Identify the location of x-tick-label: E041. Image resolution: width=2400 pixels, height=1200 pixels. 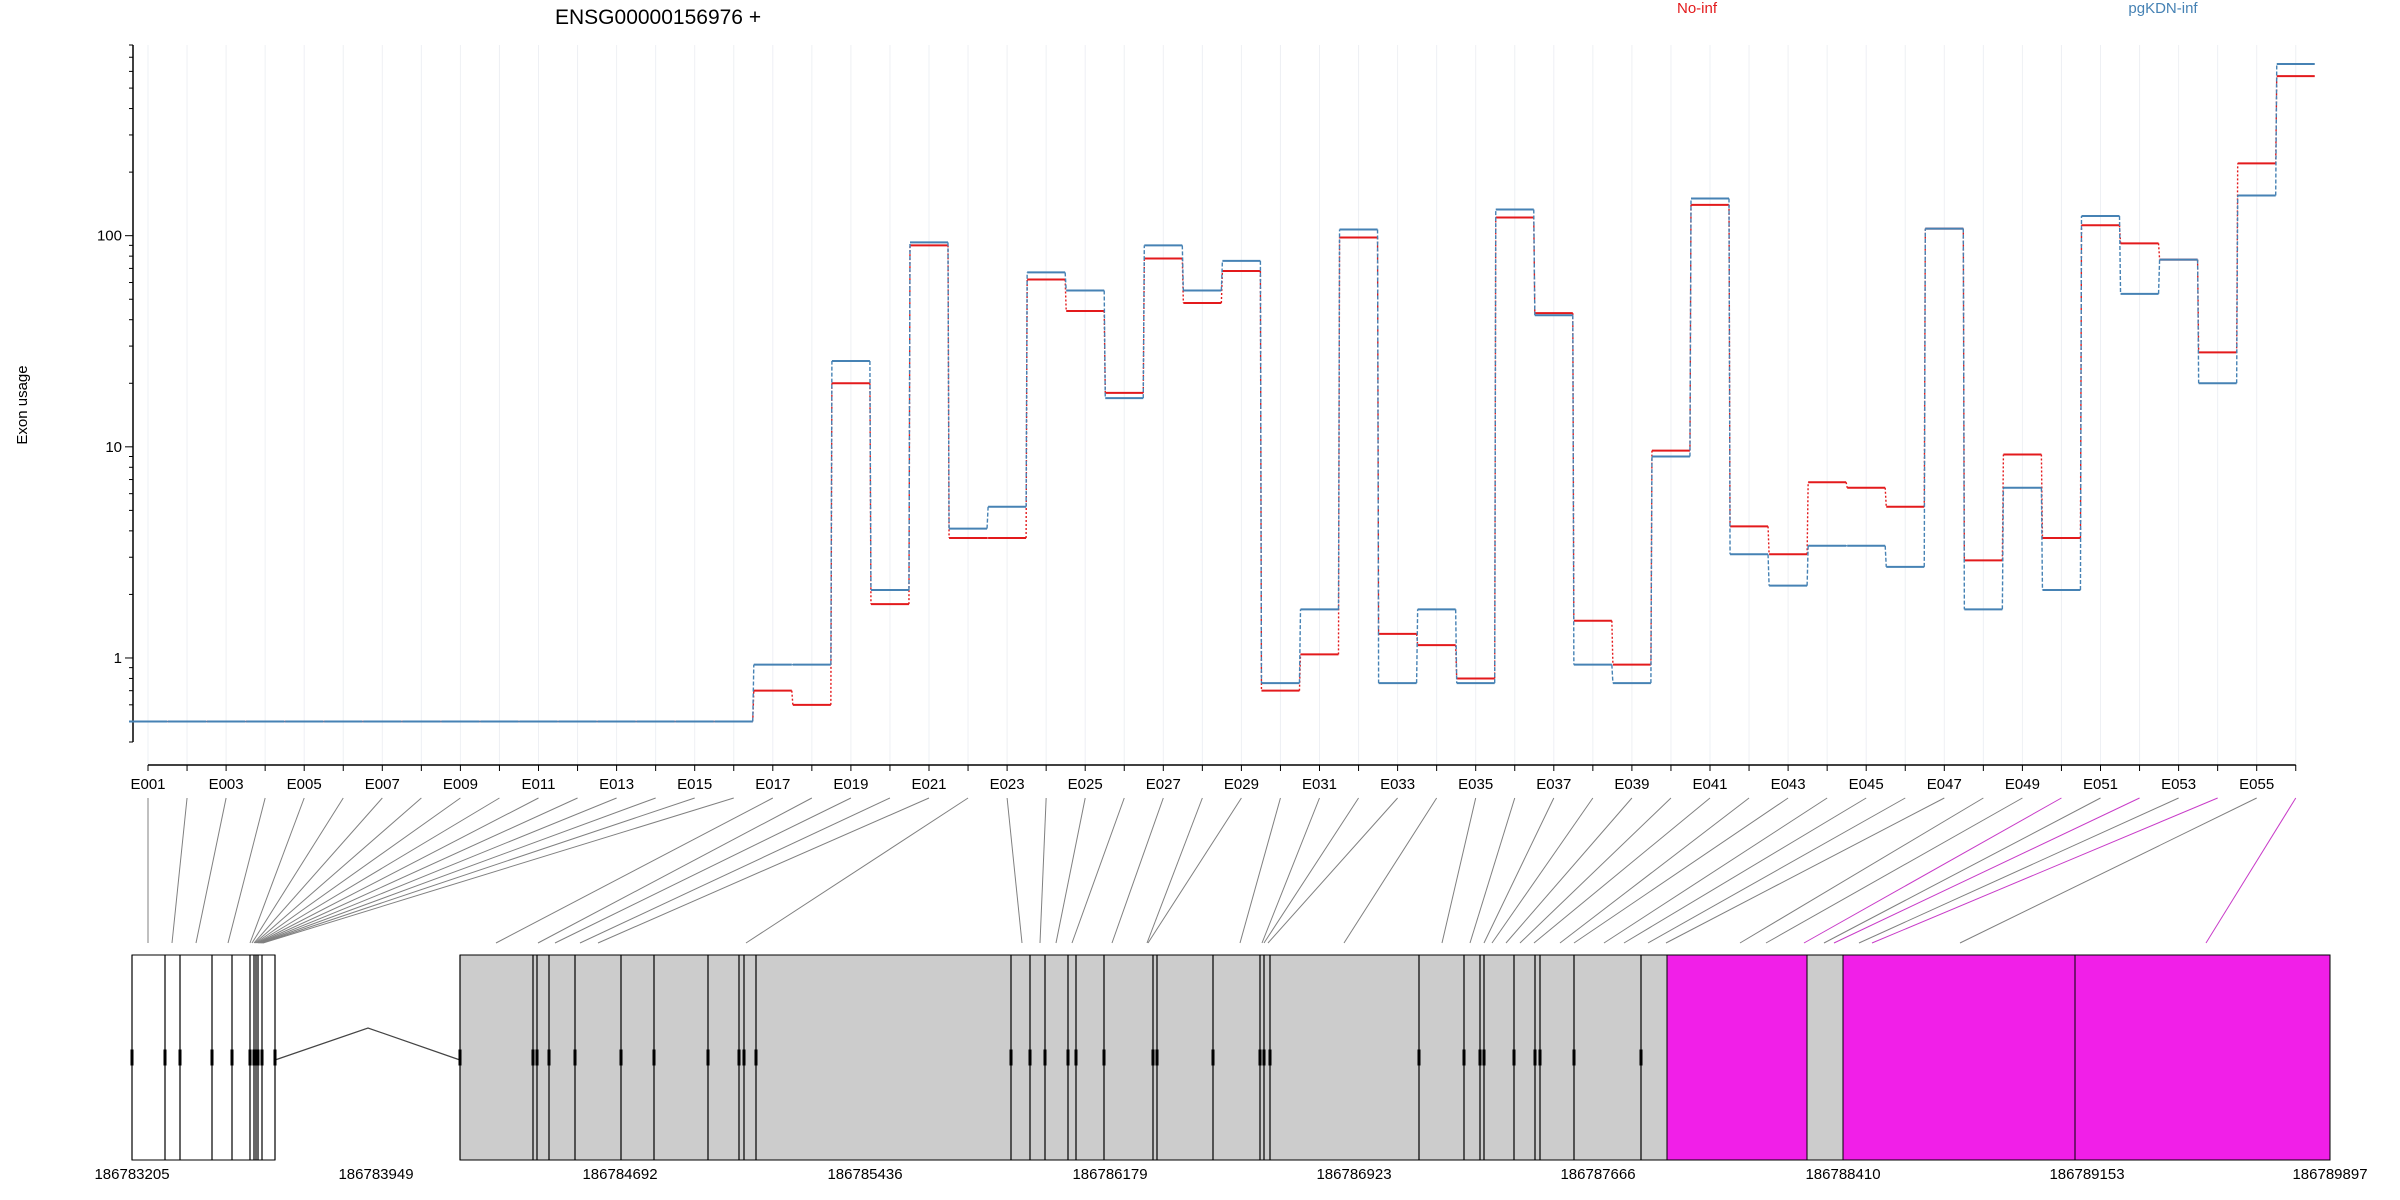
(1709, 784).